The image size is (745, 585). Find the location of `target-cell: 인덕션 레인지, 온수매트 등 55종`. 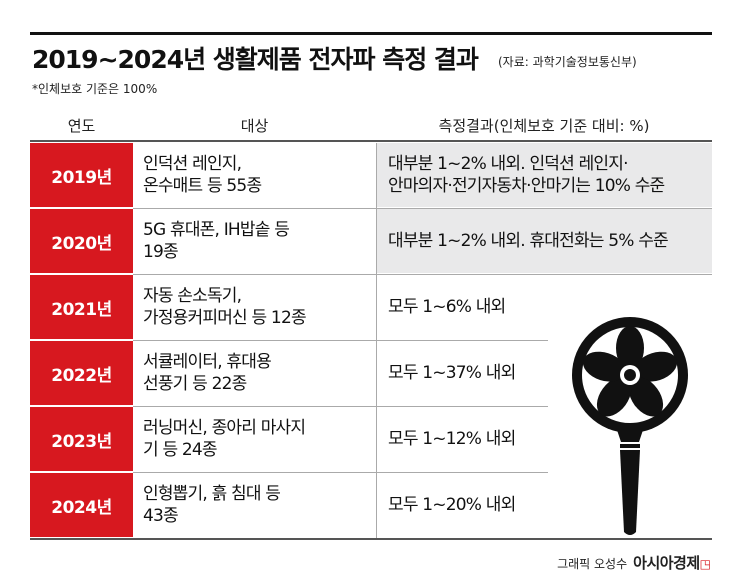

target-cell: 인덕션 레인지, 온수매트 등 55종 is located at coordinates (254, 175).